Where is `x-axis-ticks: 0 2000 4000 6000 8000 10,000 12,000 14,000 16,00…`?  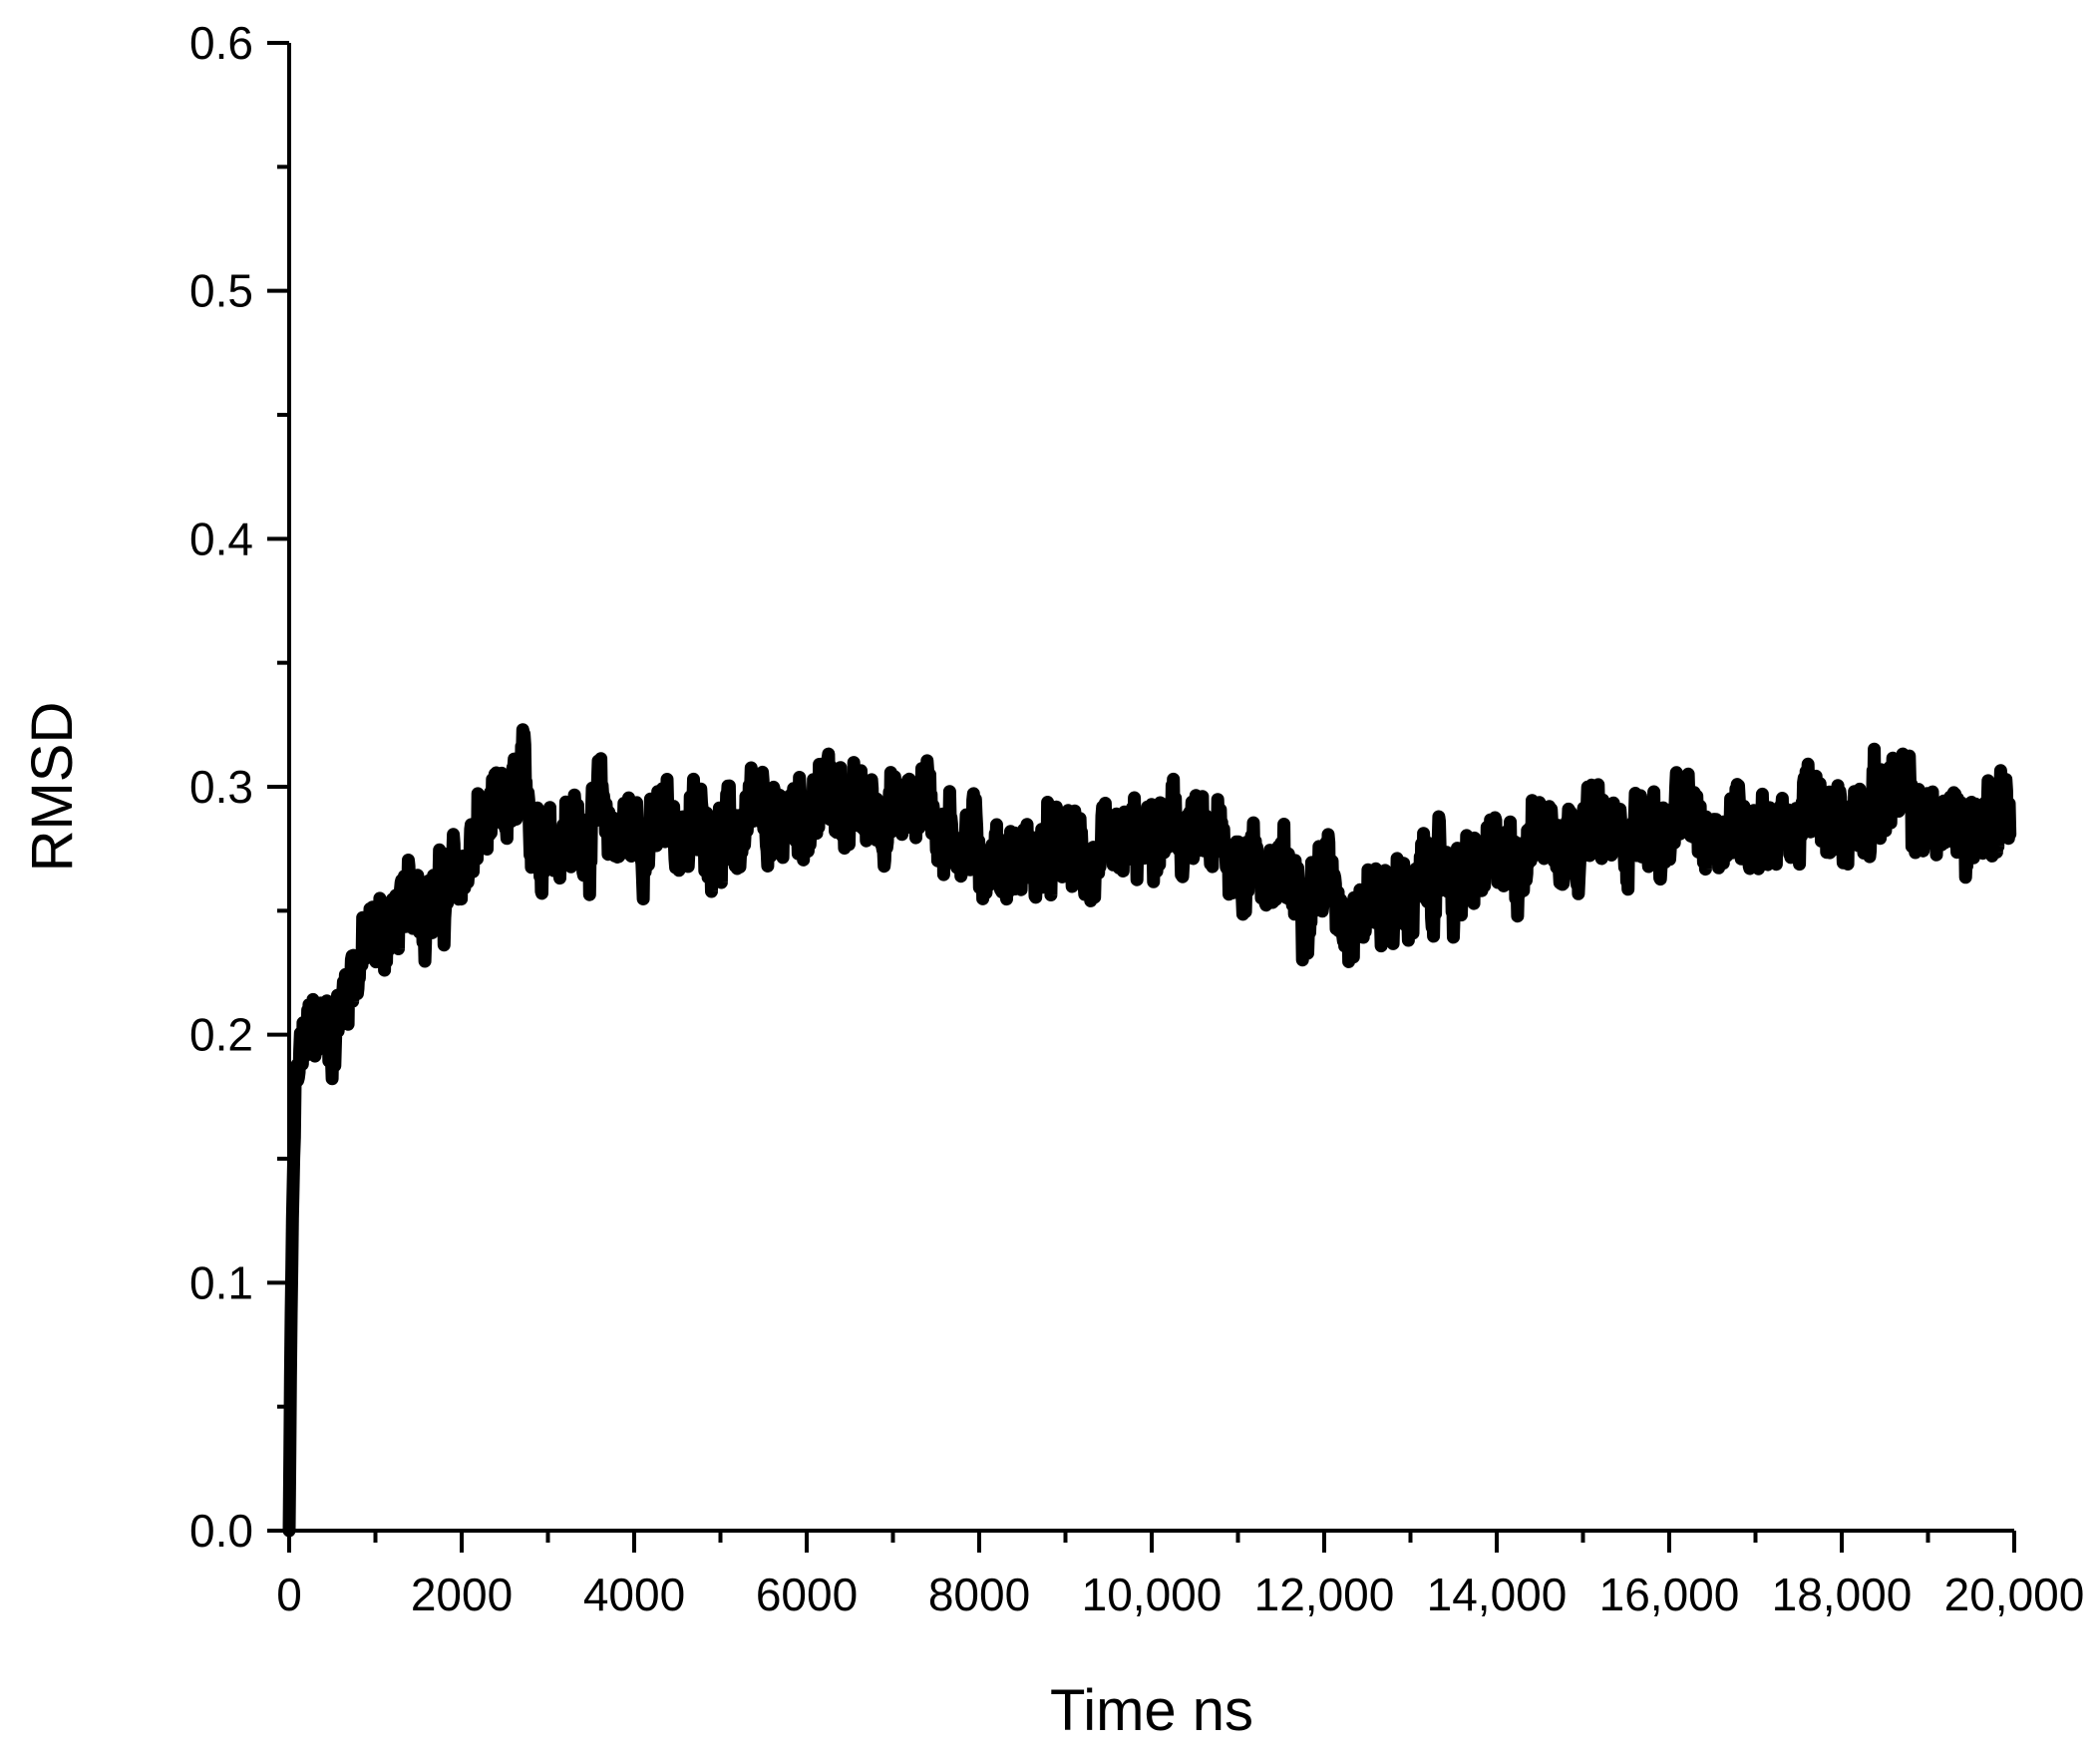 x-axis-ticks: 0 2000 4000 6000 8000 10,000 12,000 14,000 16,00… is located at coordinates (1180, 1575).